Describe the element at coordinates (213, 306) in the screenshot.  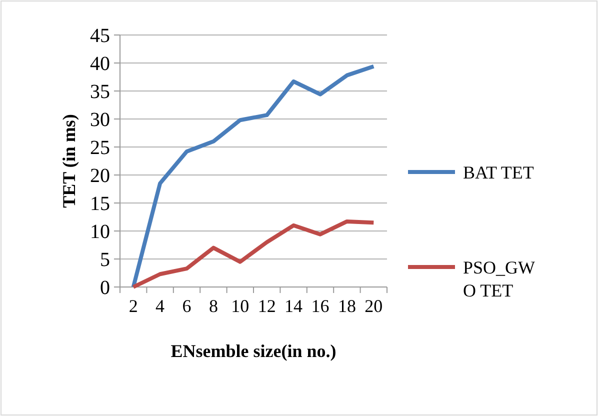
I see `x-tick-label: 8` at that location.